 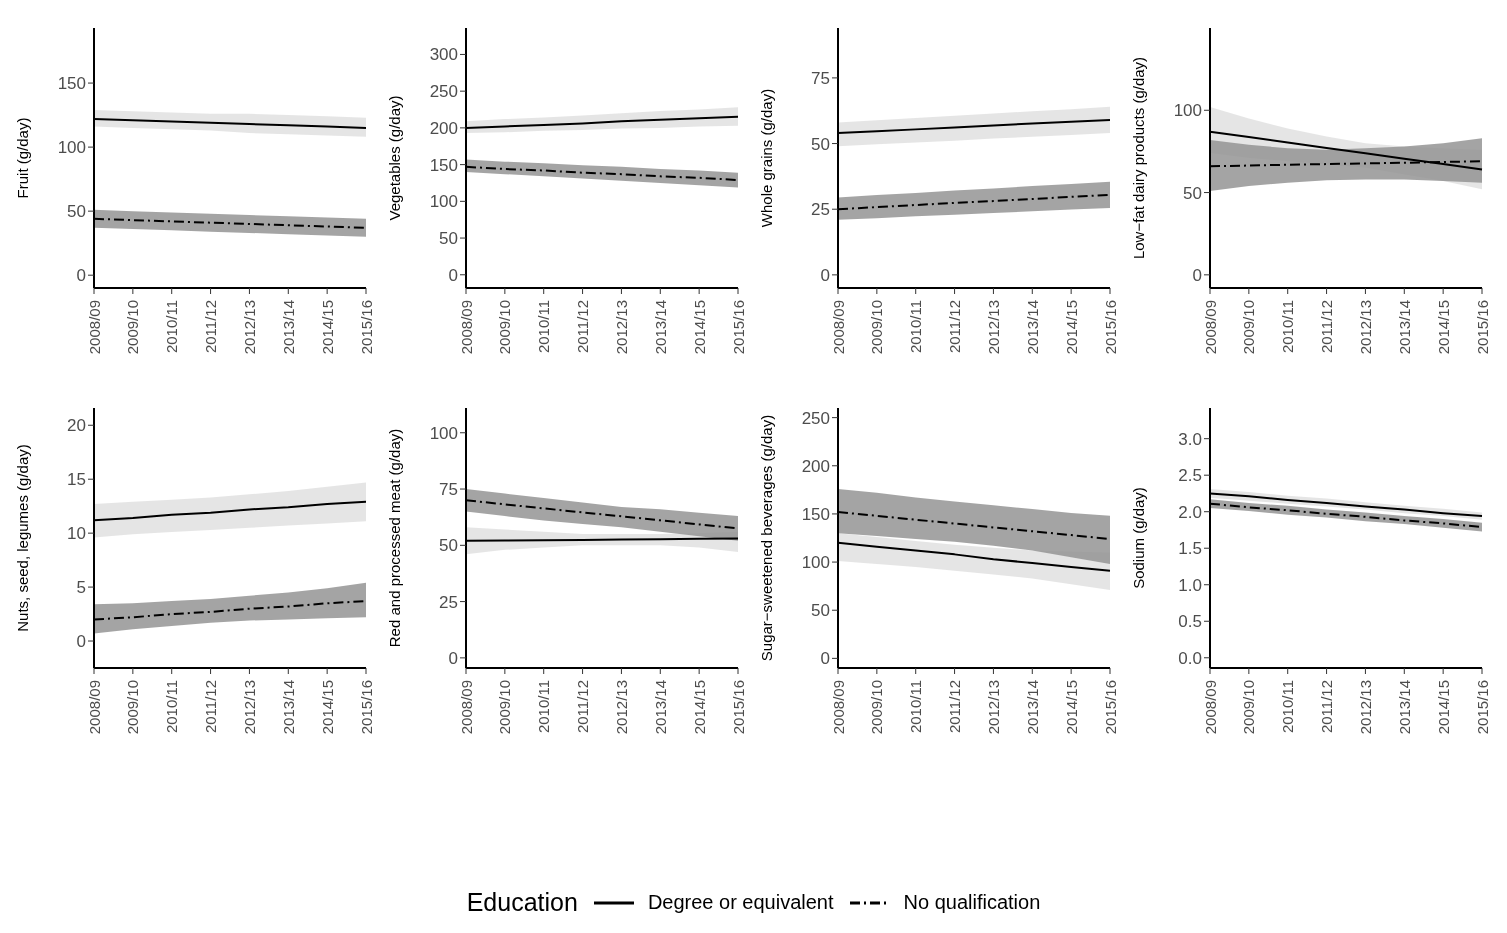 I want to click on y-axis-title: Red and processed meat (g/day), so click(x=395, y=538).